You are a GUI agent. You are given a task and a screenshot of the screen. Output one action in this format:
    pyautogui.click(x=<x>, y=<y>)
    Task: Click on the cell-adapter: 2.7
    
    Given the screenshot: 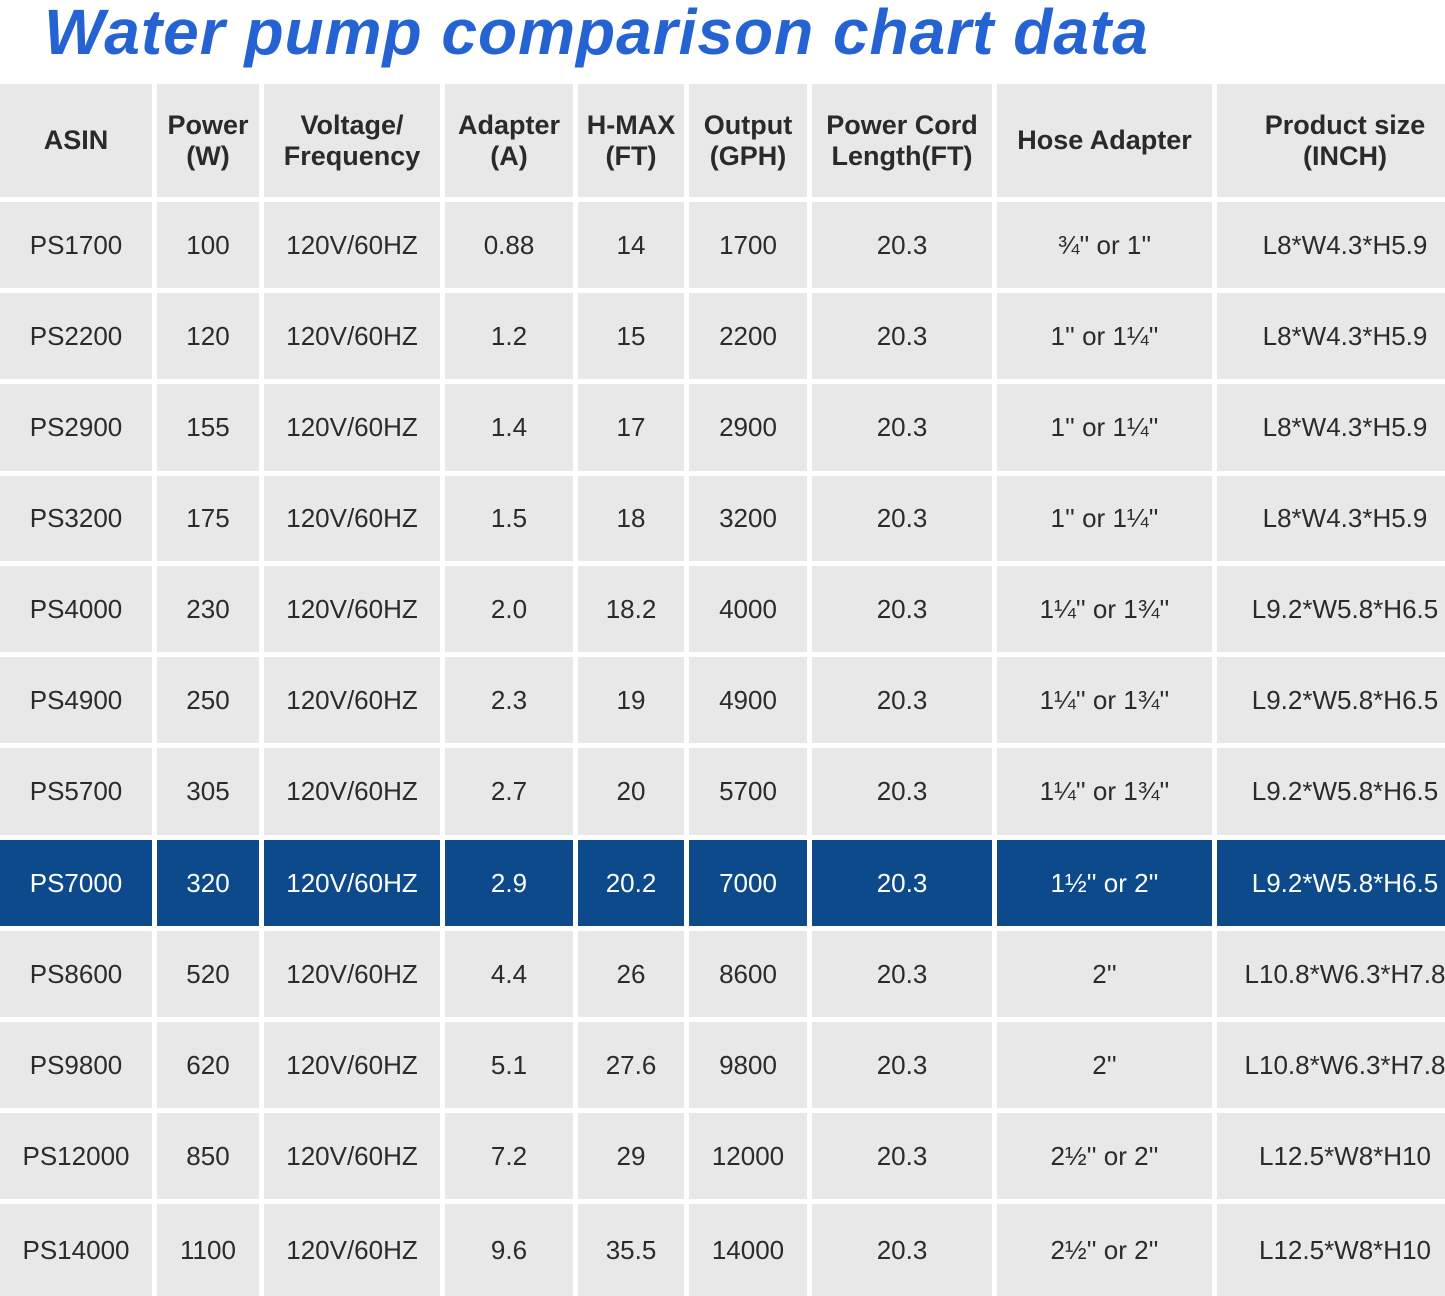 What is the action you would take?
    pyautogui.click(x=509, y=791)
    